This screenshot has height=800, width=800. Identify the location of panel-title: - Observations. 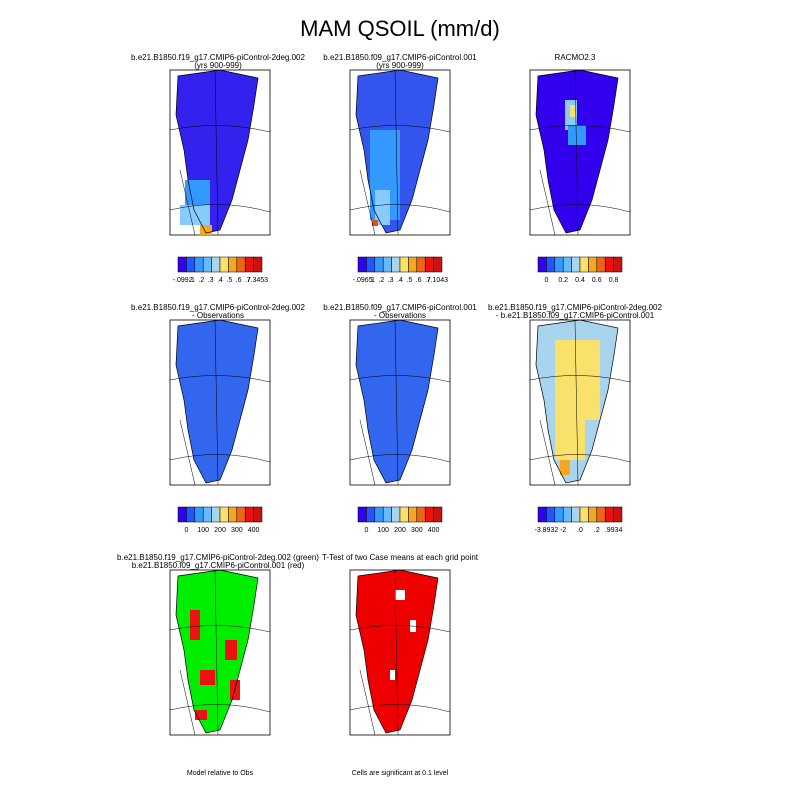
(400, 315).